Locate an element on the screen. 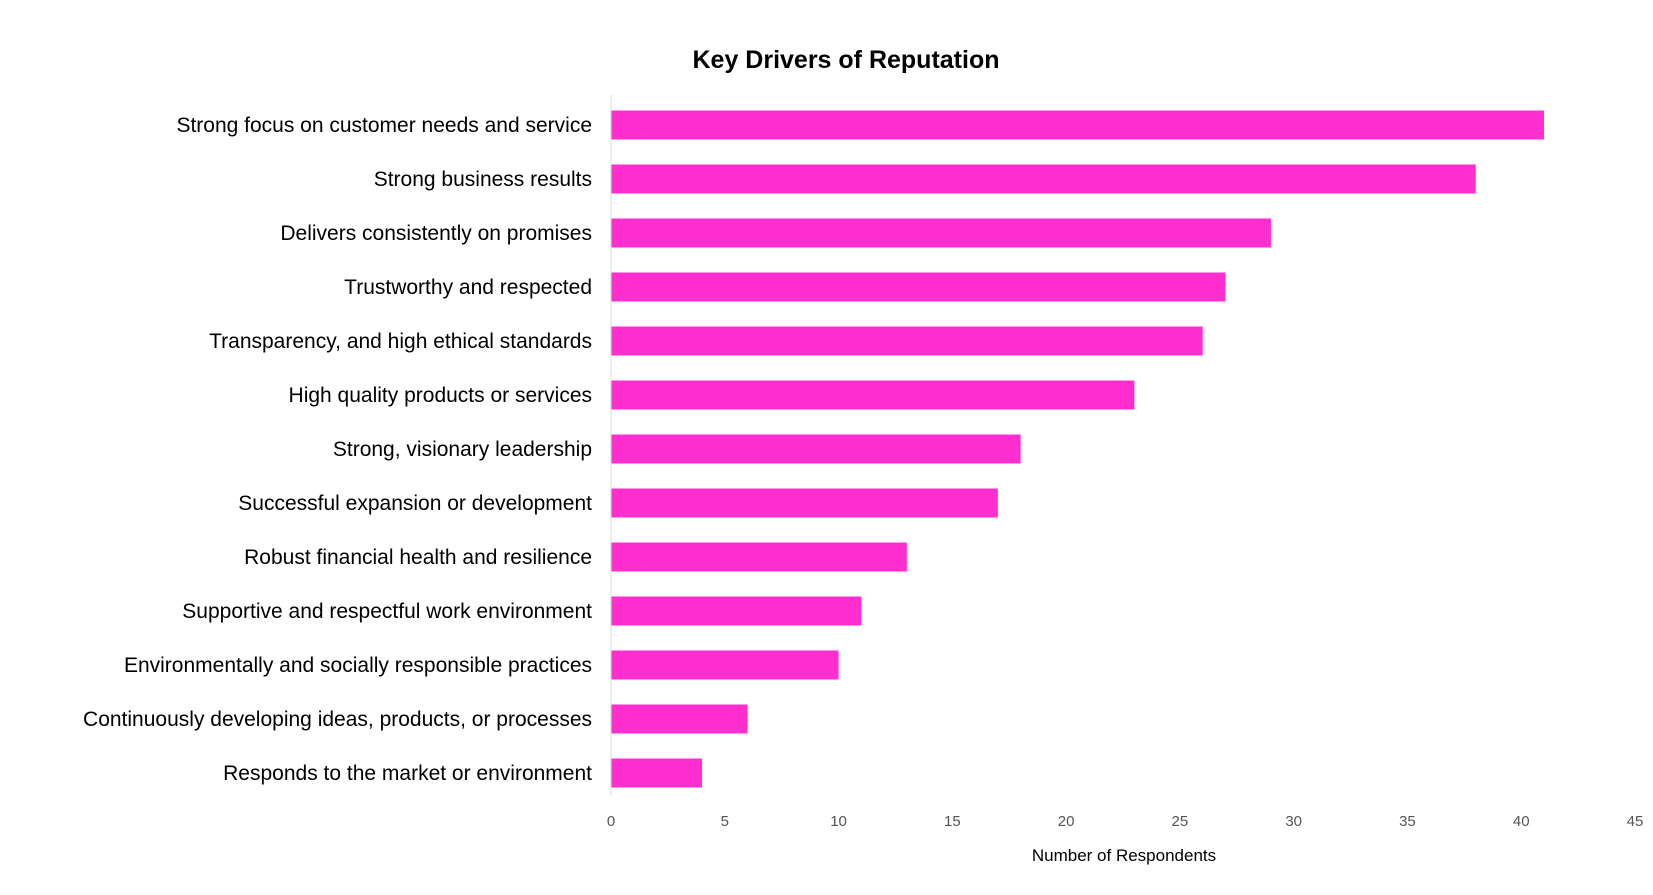  category-label: Strong business results is located at coordinates (483, 179).